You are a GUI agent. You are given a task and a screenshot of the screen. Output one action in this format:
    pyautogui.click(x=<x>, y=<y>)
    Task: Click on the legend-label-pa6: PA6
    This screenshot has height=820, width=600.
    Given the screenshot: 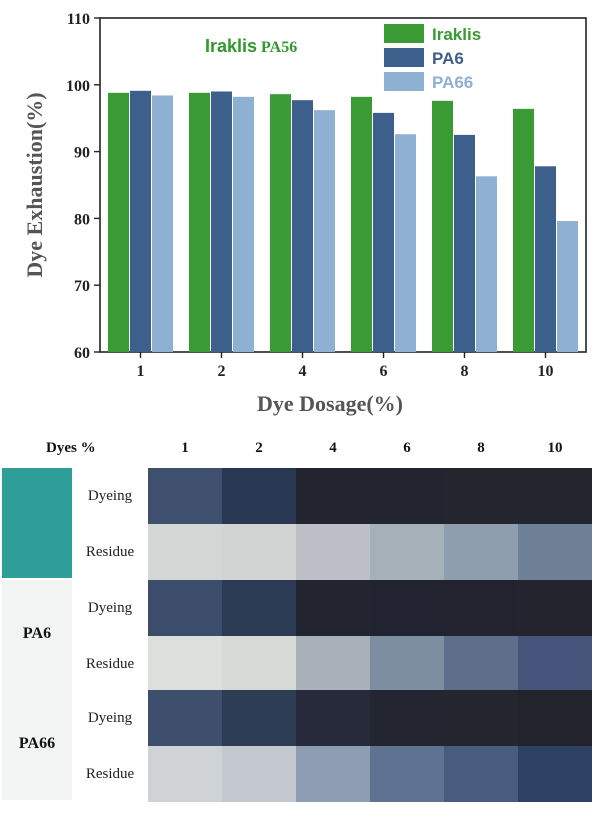 What is the action you would take?
    pyautogui.click(x=448, y=58)
    